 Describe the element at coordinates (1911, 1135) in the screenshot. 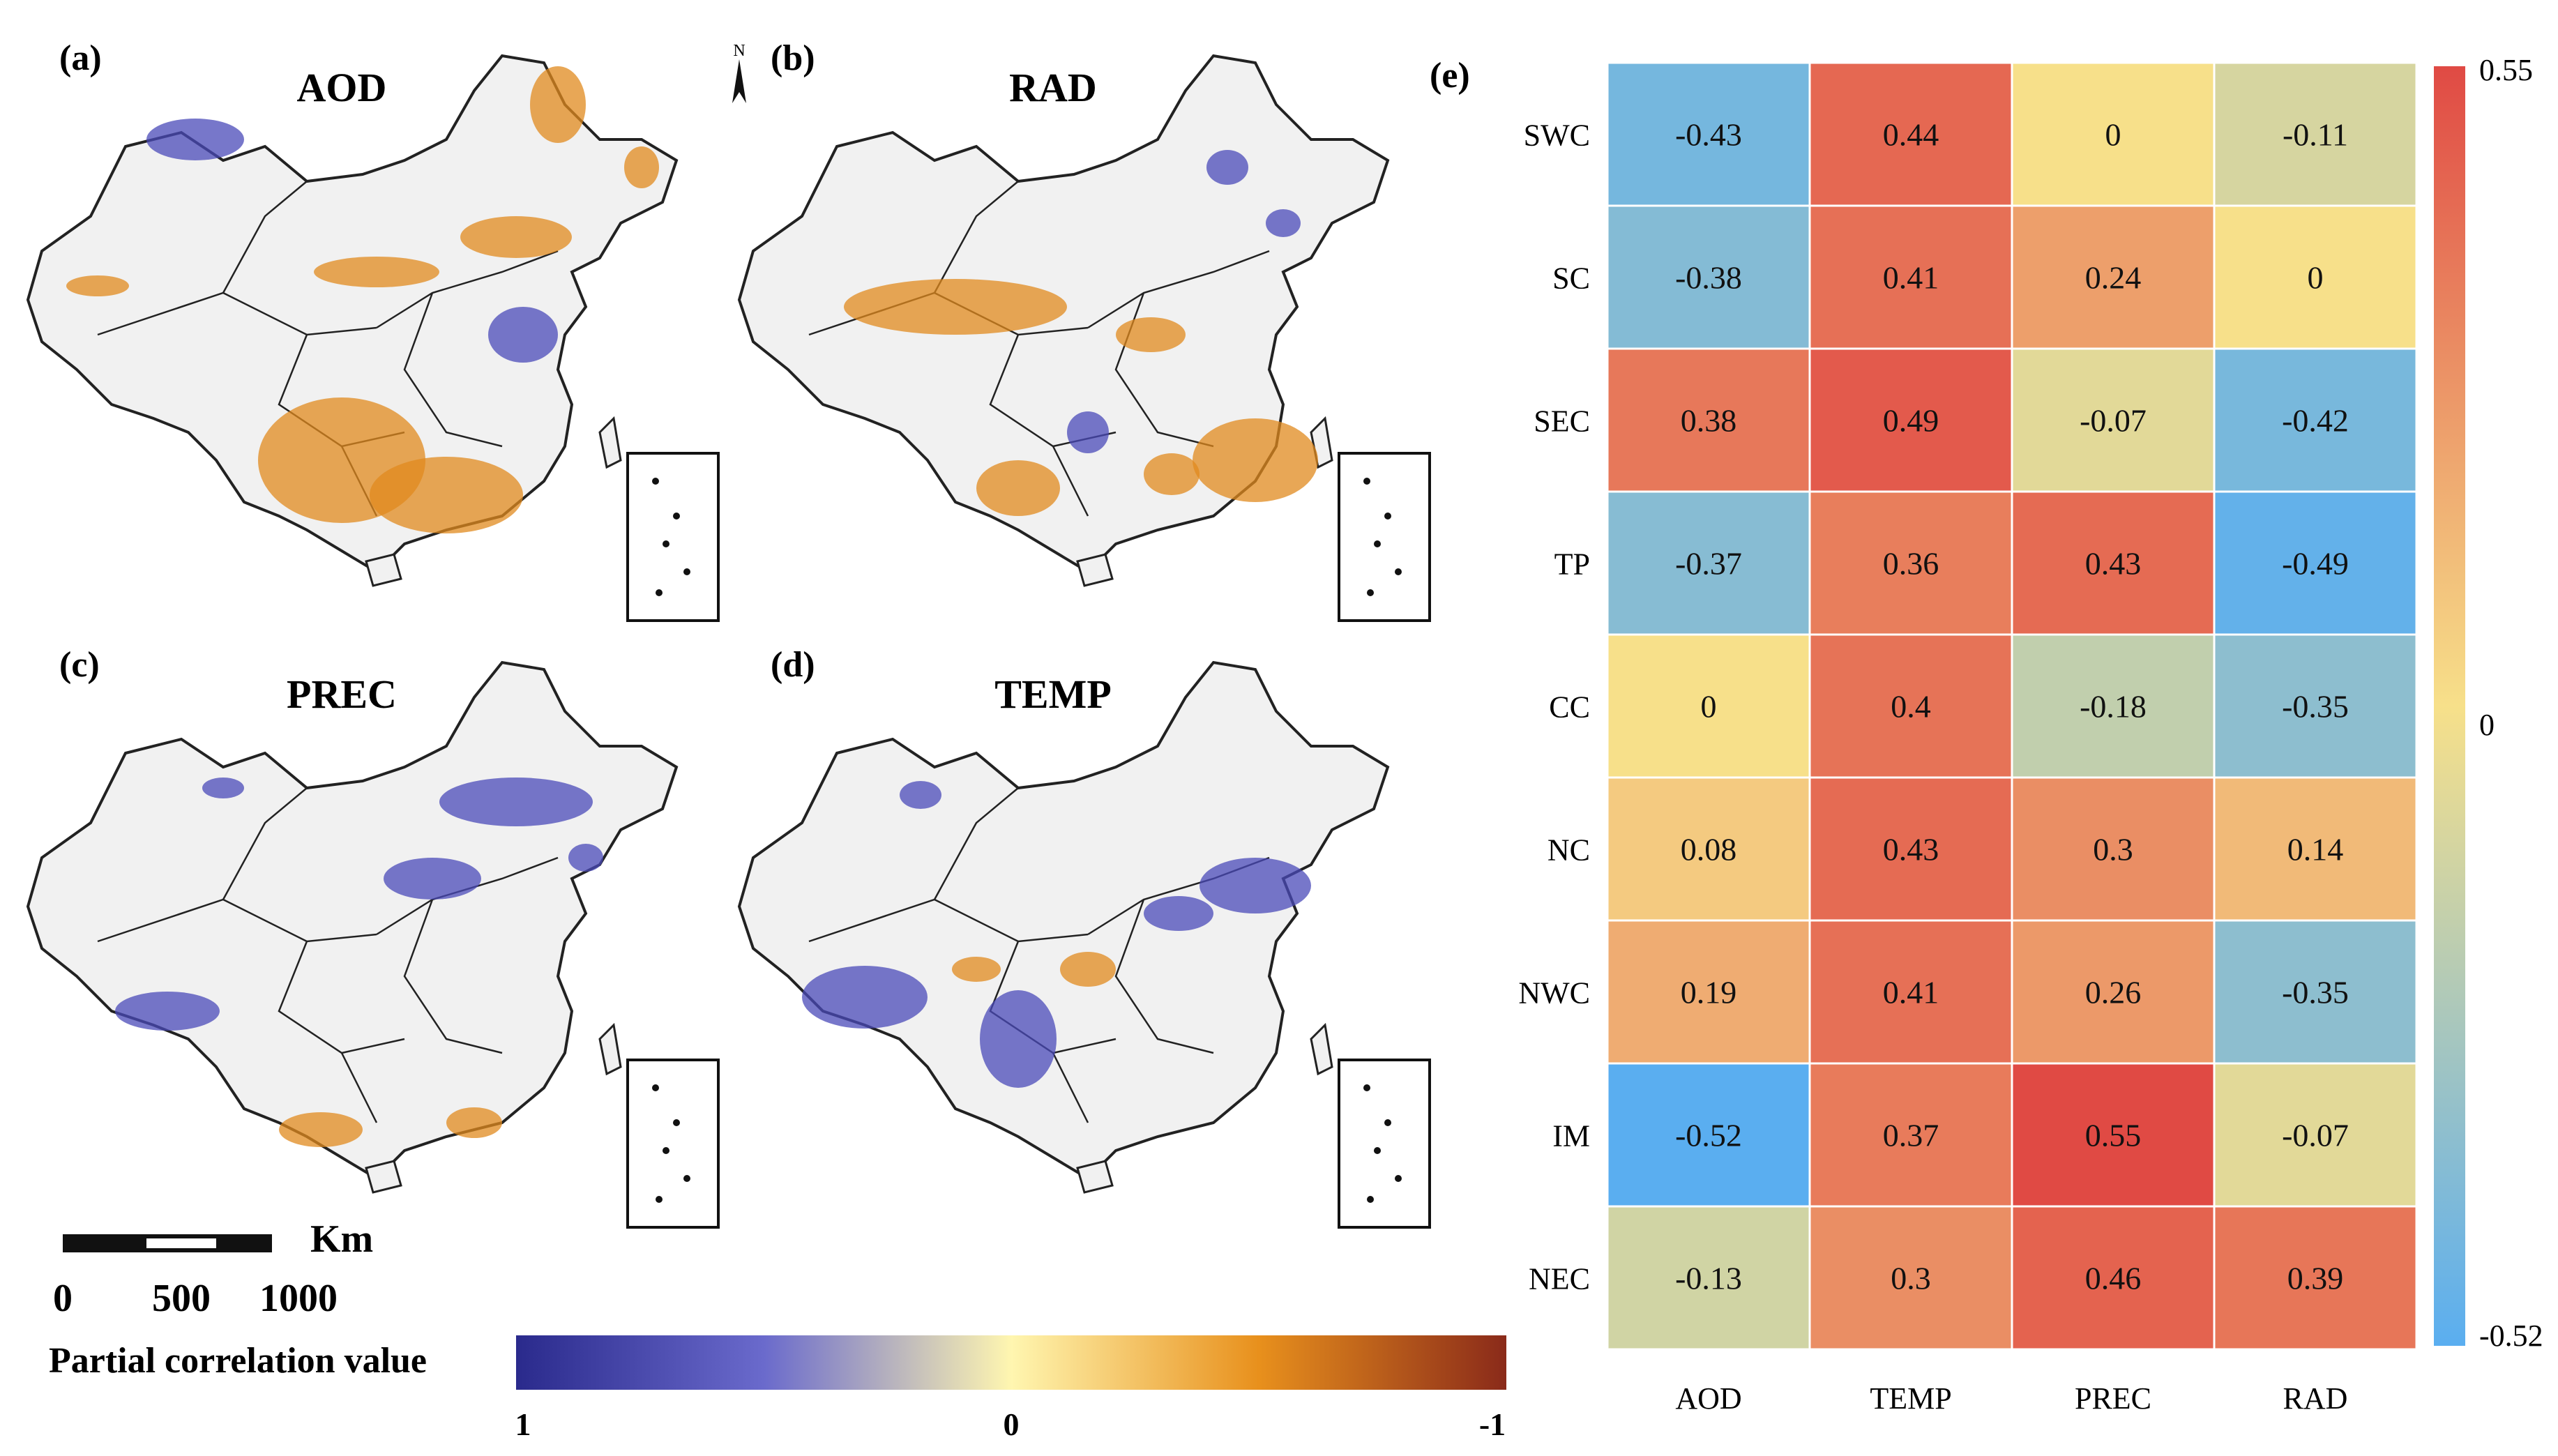

I see `cell-value-label: 0.37` at that location.